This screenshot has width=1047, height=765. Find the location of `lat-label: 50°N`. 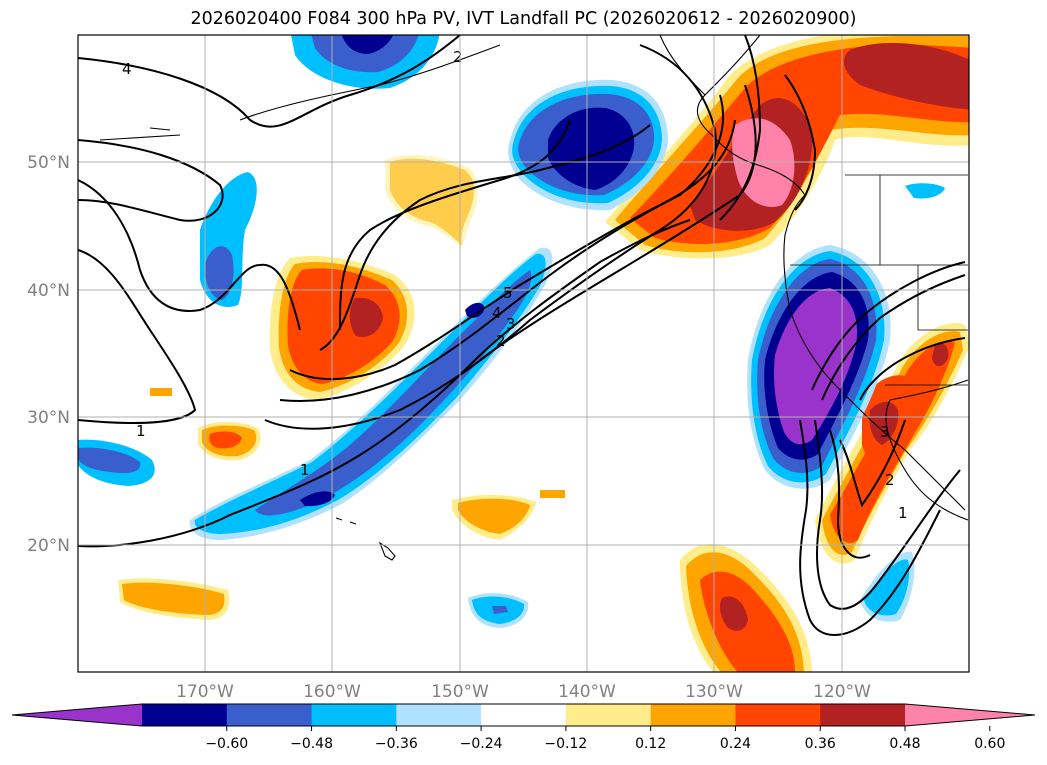

lat-label: 50°N is located at coordinates (48, 163).